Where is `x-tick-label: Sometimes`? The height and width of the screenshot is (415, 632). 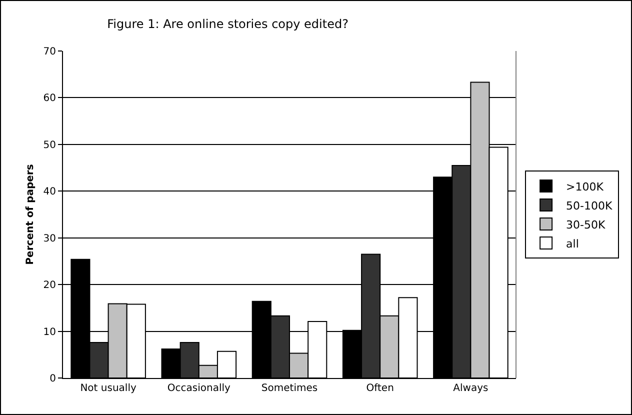 x-tick-label: Sometimes is located at coordinates (289, 388).